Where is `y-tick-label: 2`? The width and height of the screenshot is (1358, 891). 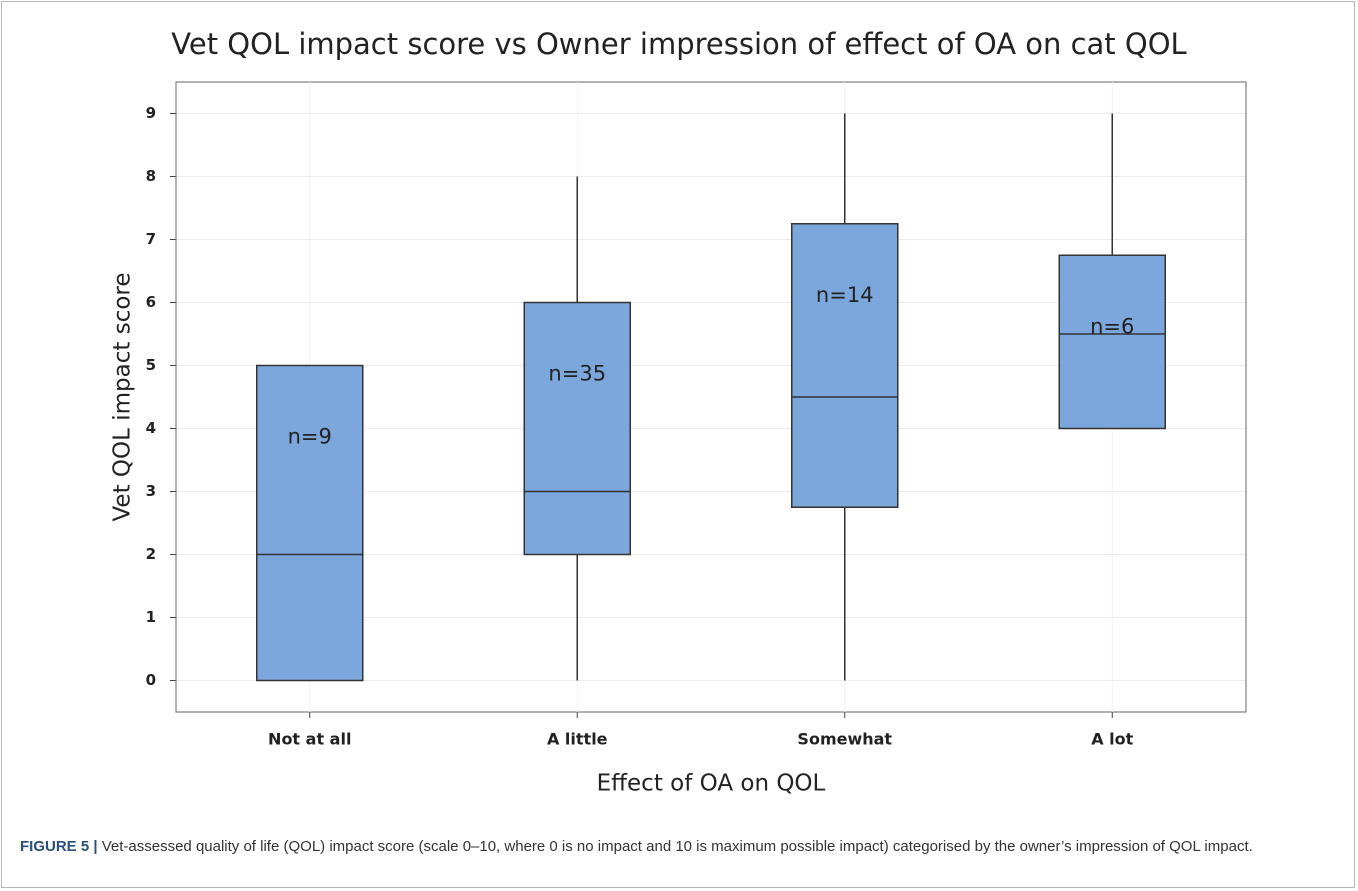
y-tick-label: 2 is located at coordinates (151, 554).